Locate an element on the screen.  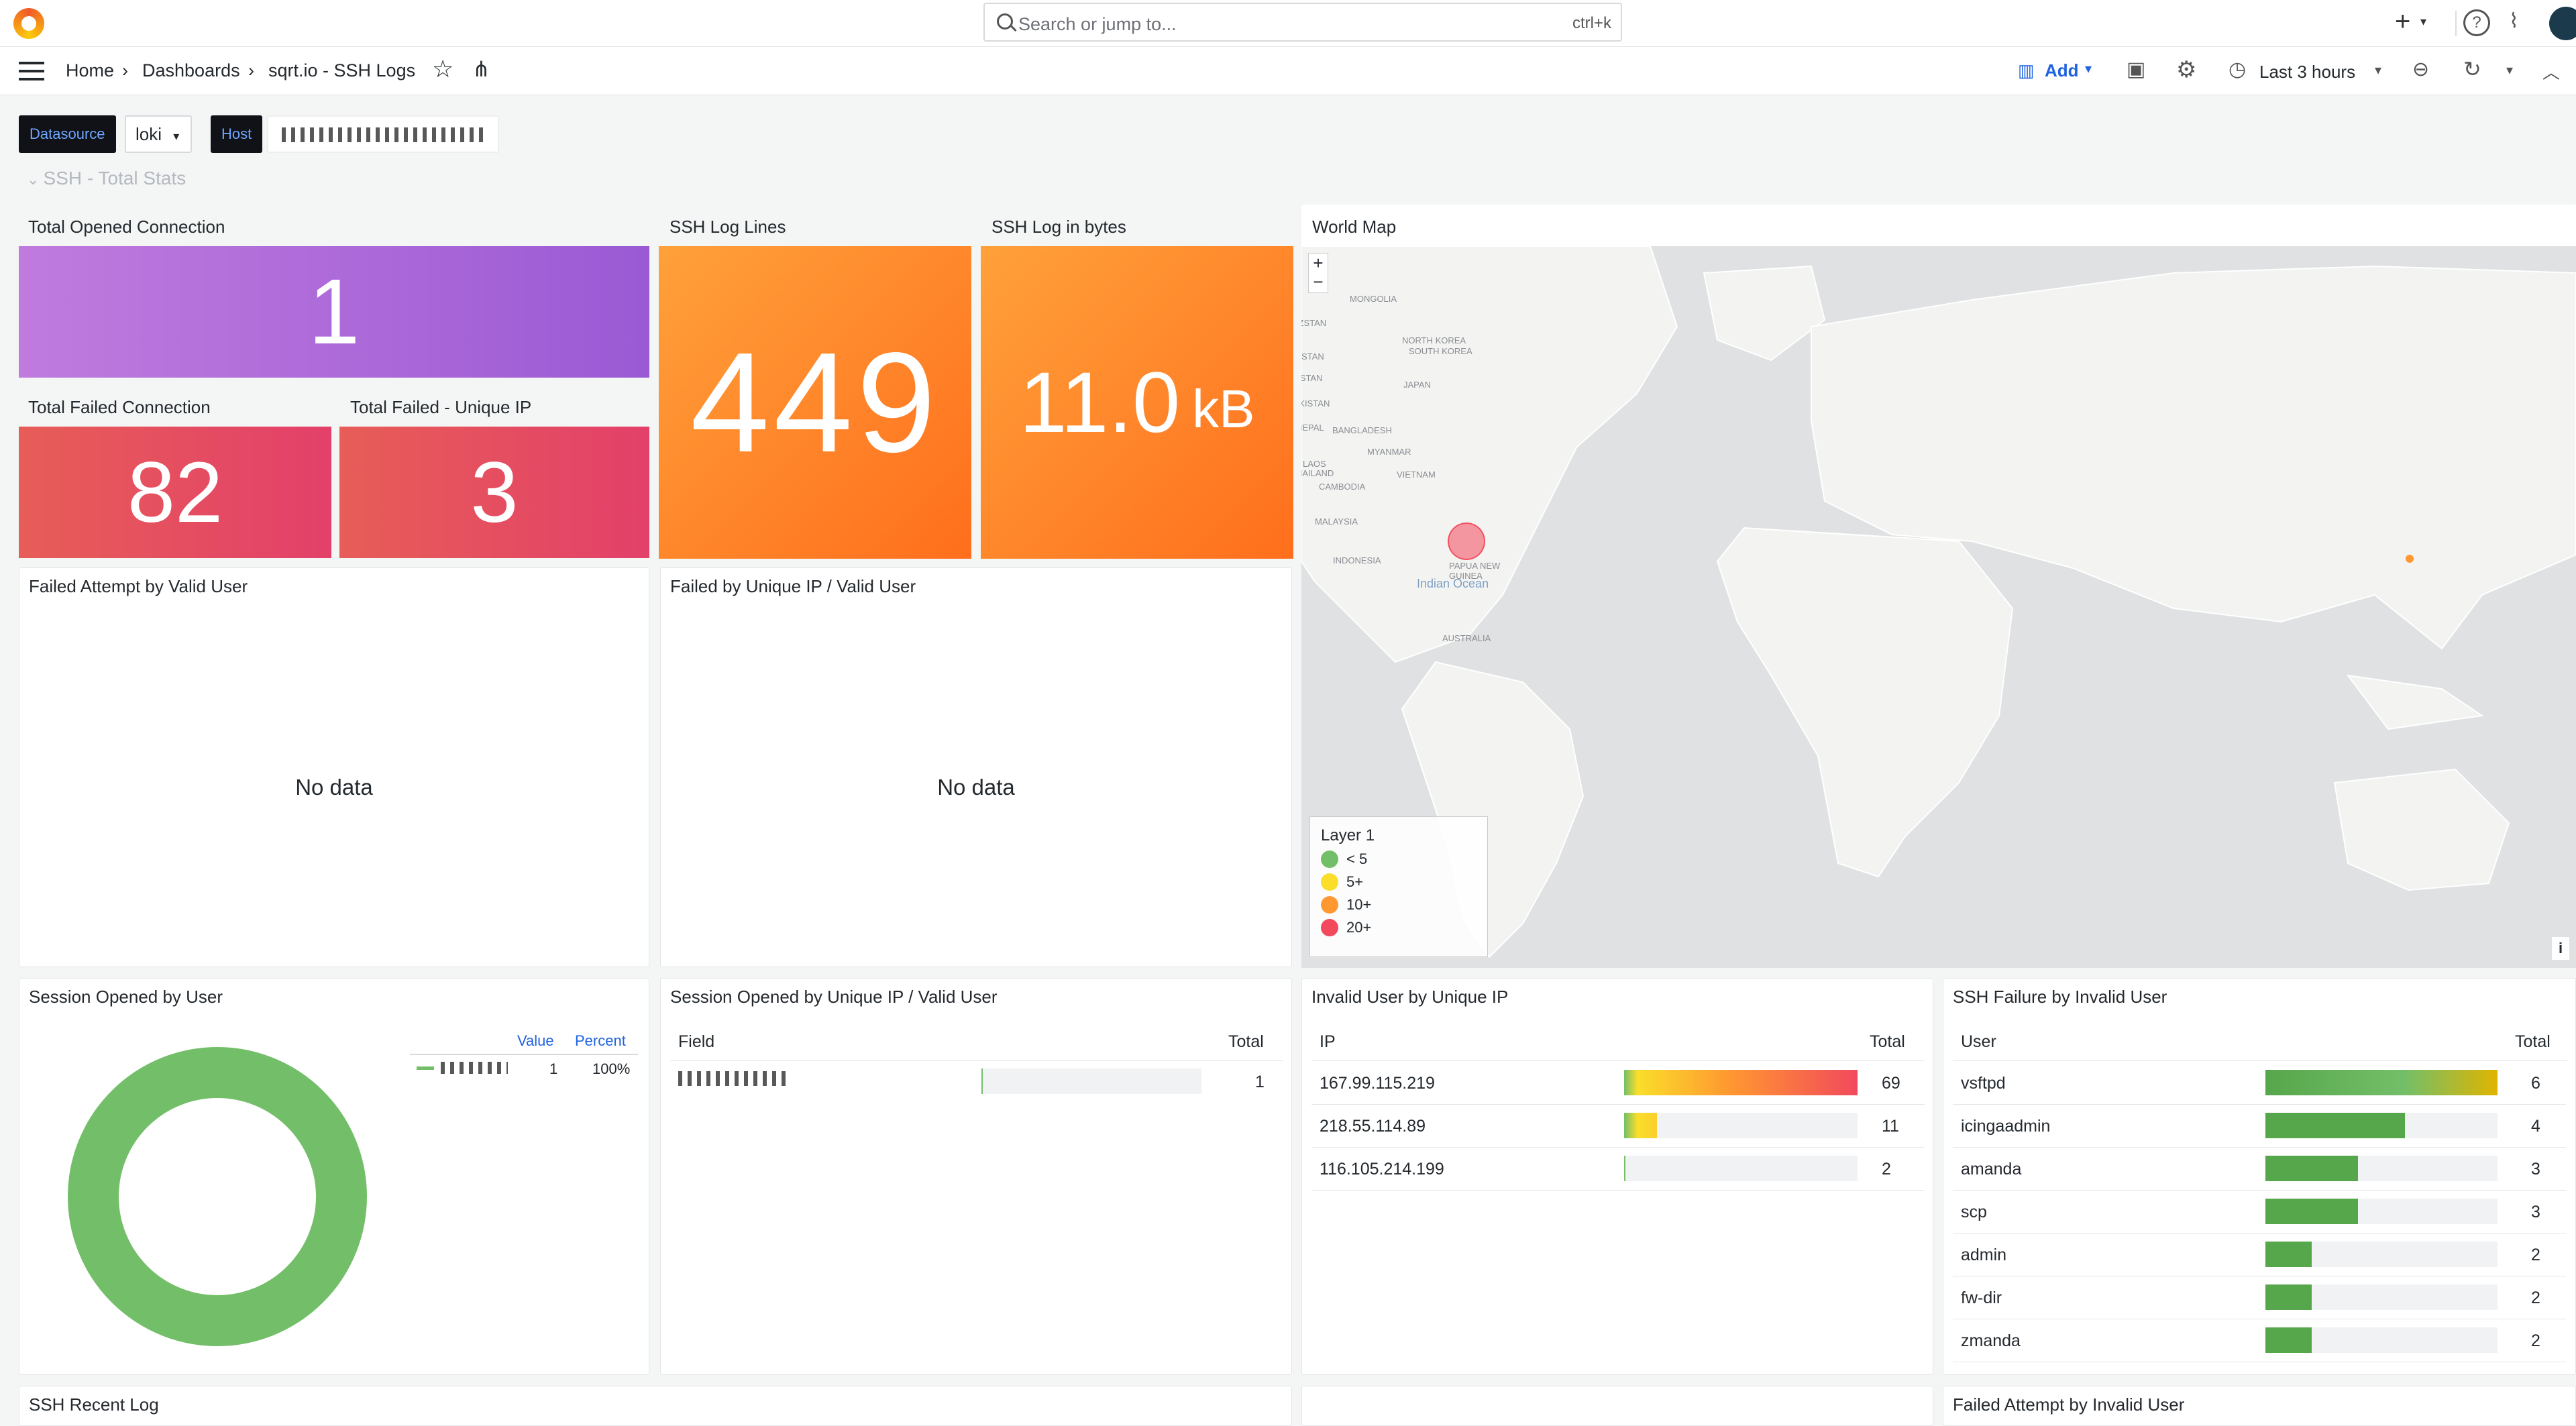
datasource-value: loki is located at coordinates (149, 134).